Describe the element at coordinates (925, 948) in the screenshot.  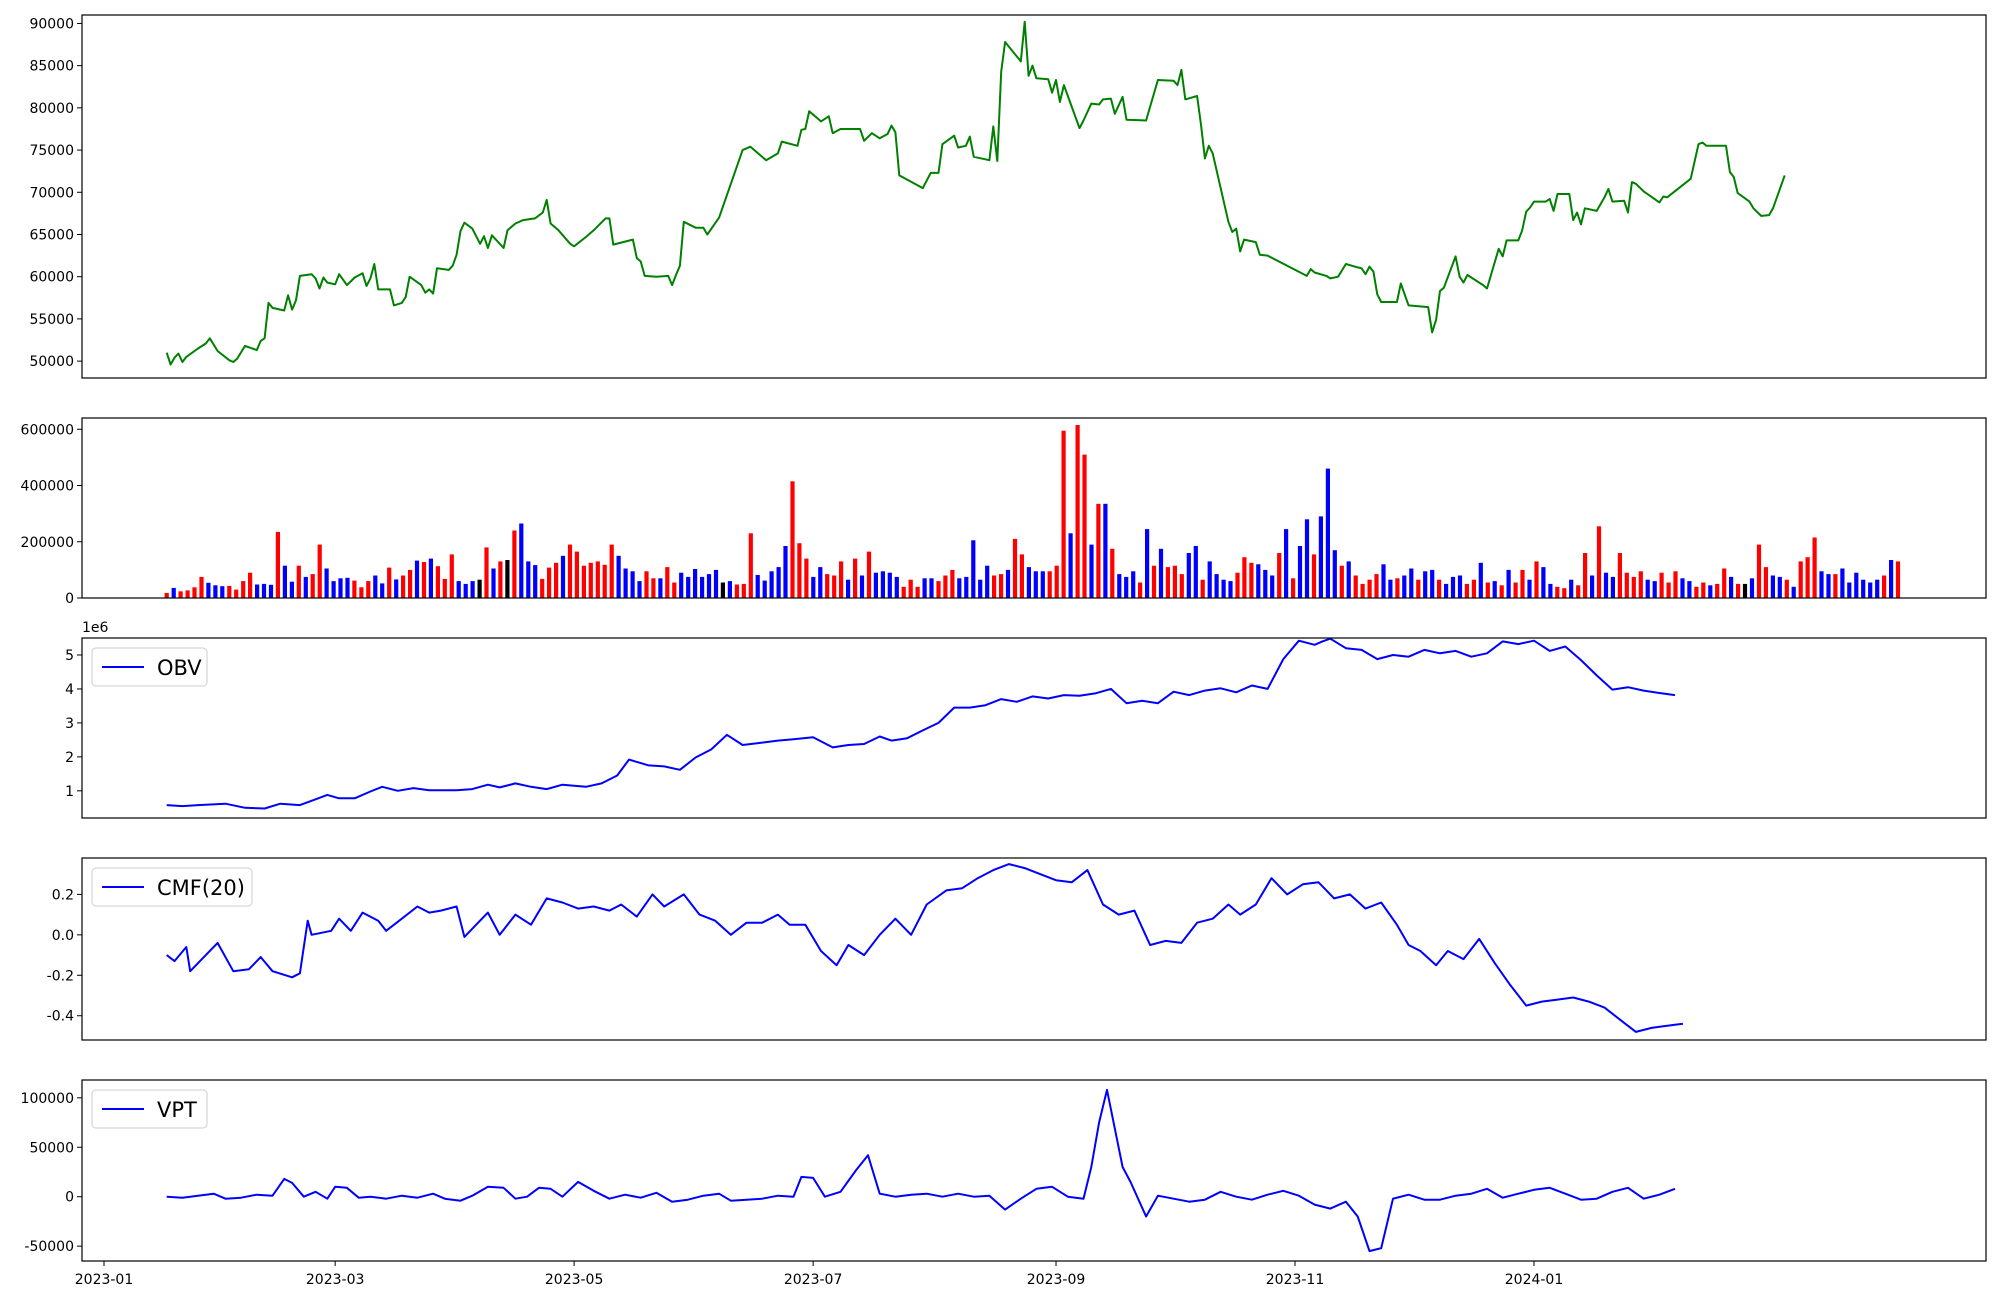
I see `cmf-line` at that location.